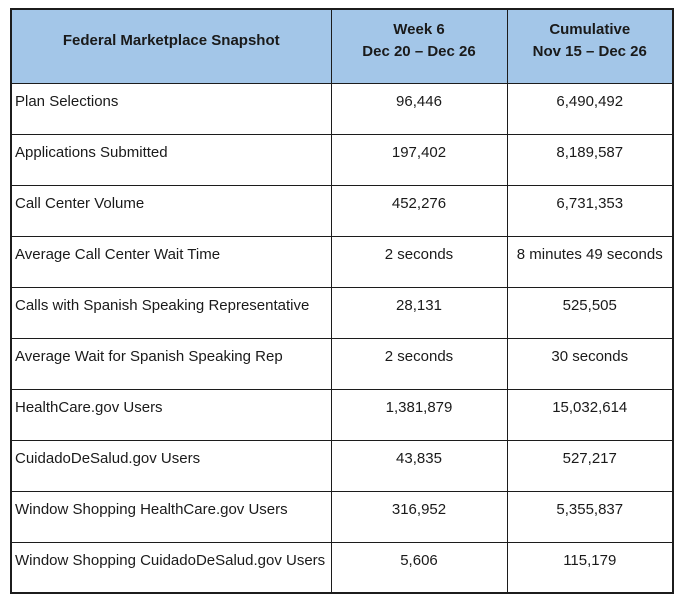 This screenshot has height=602, width=682. I want to click on cumulative-value: 6,731,353, so click(590, 210).